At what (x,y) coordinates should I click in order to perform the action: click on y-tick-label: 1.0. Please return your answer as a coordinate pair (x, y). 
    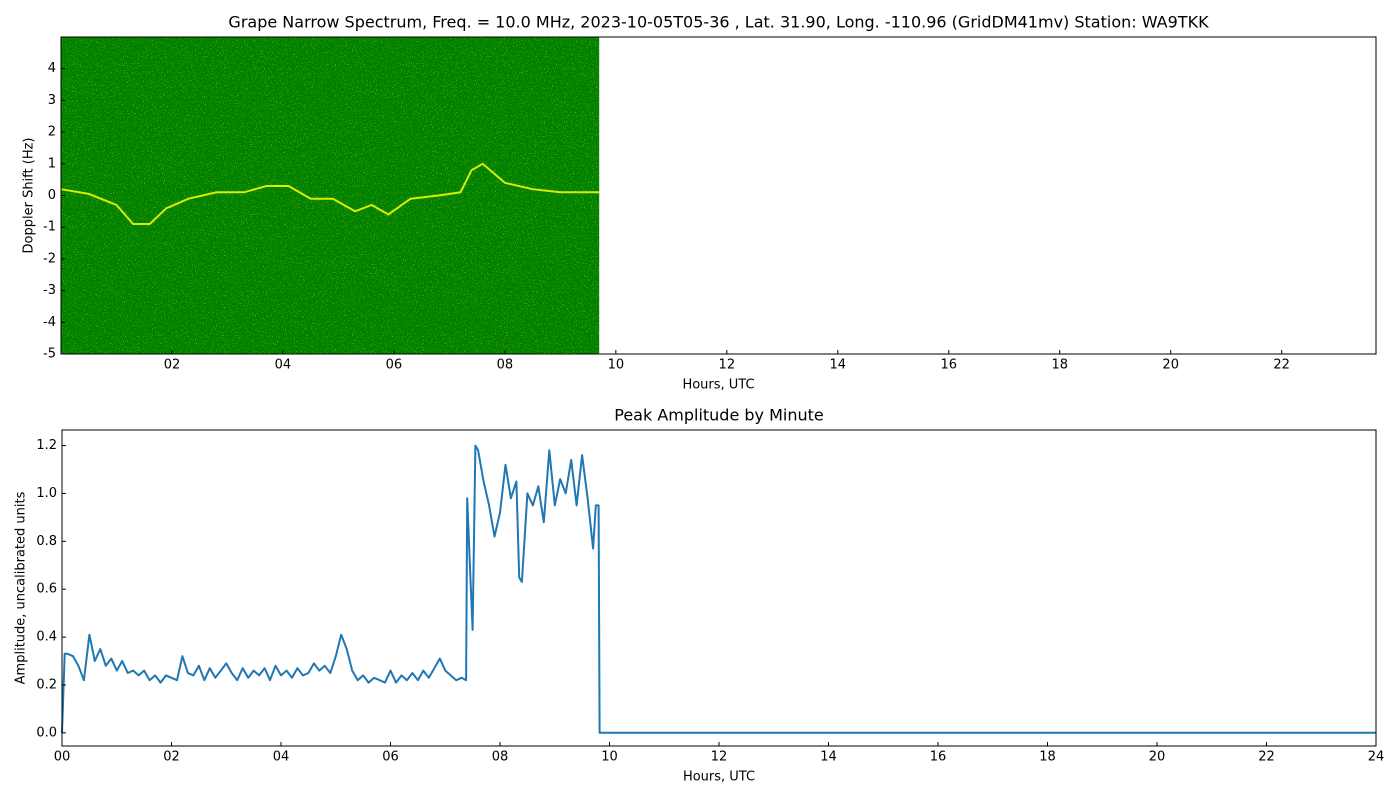
    Looking at the image, I should click on (46, 493).